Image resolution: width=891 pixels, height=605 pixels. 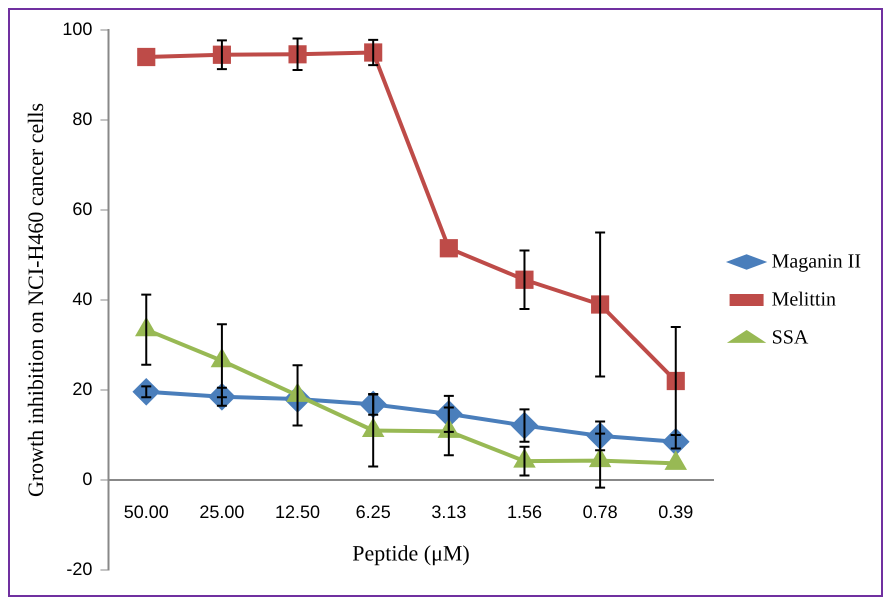 What do you see at coordinates (35, 300) in the screenshot?
I see `y-axis-title: Growth inhibition on NCI-H460 cancer cells` at bounding box center [35, 300].